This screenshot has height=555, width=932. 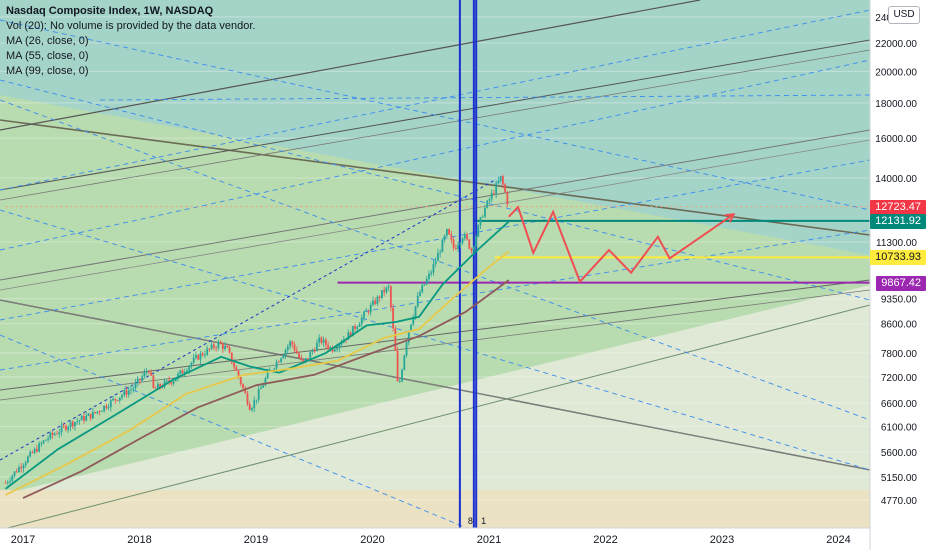 What do you see at coordinates (898, 257) in the screenshot?
I see `price-tag-value: 10733.93` at bounding box center [898, 257].